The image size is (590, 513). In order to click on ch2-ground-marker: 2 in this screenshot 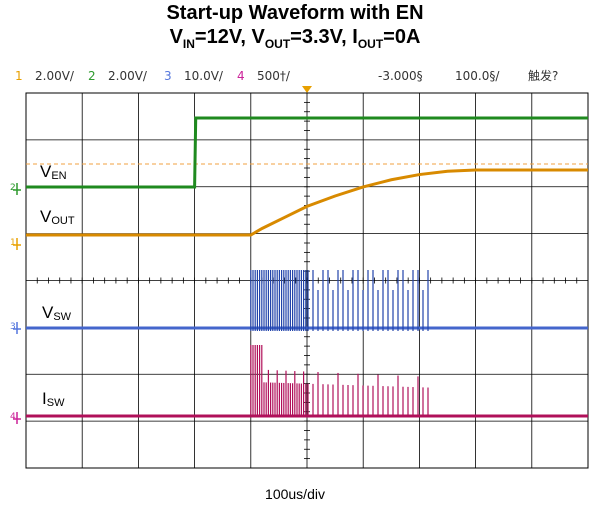, I will do `click(13, 188)`.